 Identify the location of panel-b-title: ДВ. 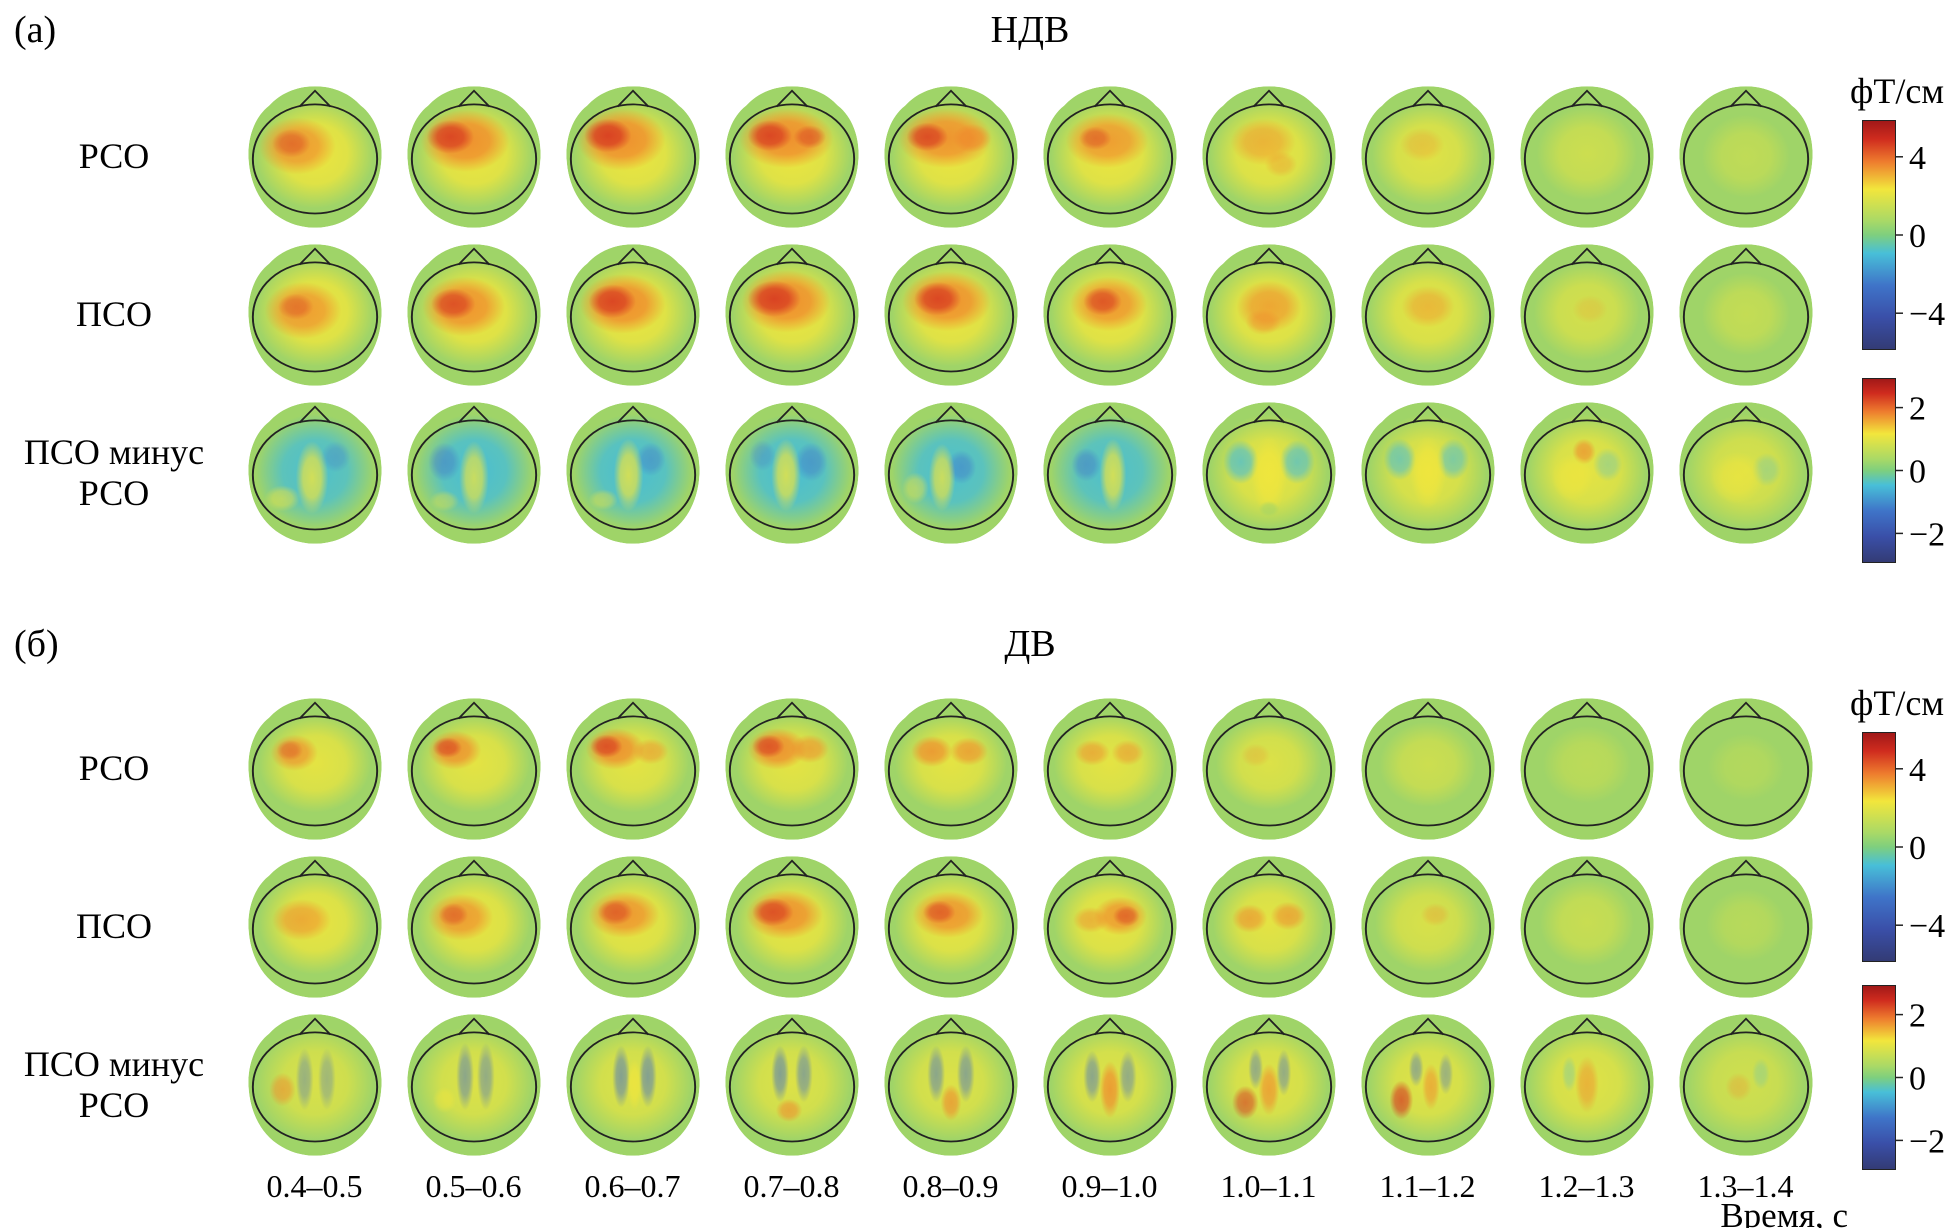
(1030, 644).